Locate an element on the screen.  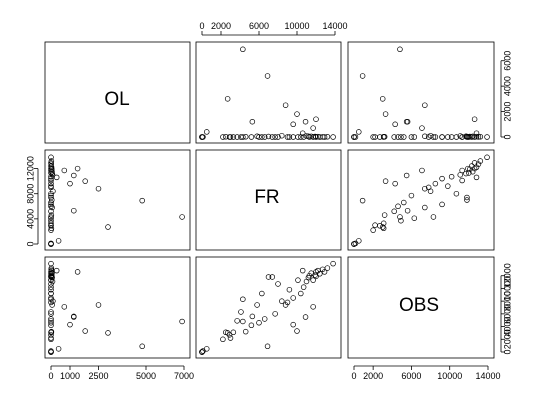
diag-label-ol: OL is located at coordinates (116, 99).